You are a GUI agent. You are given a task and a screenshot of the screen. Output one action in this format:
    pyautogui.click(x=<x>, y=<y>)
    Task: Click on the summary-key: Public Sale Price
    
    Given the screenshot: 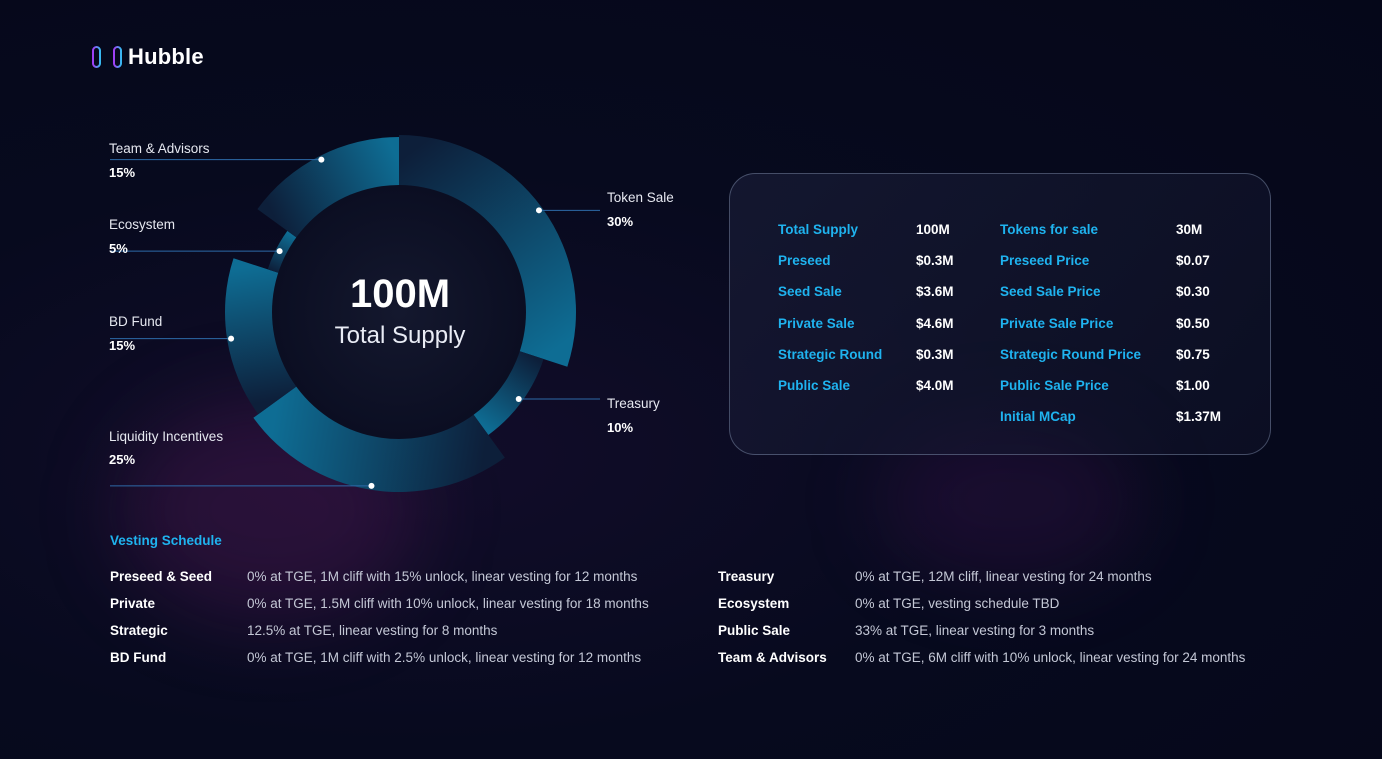 What is the action you would take?
    pyautogui.click(x=1054, y=385)
    